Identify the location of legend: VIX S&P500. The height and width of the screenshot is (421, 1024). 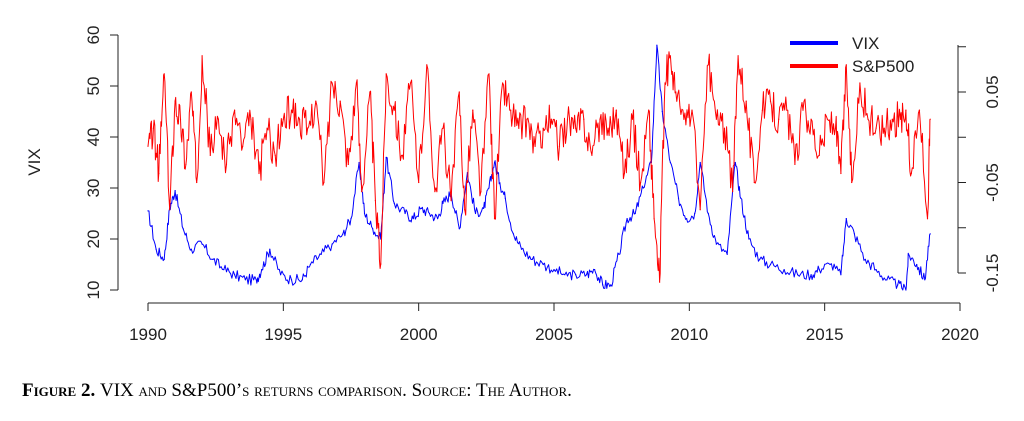
(852, 55).